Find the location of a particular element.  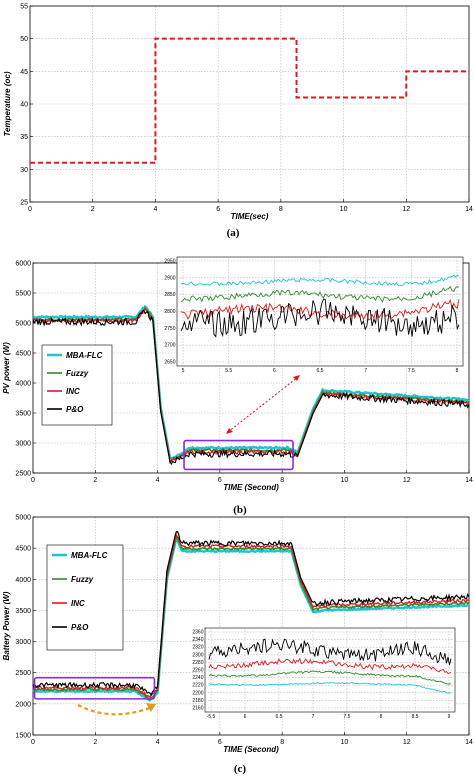

inset-y-tick-label: 2280 is located at coordinates (197, 663).